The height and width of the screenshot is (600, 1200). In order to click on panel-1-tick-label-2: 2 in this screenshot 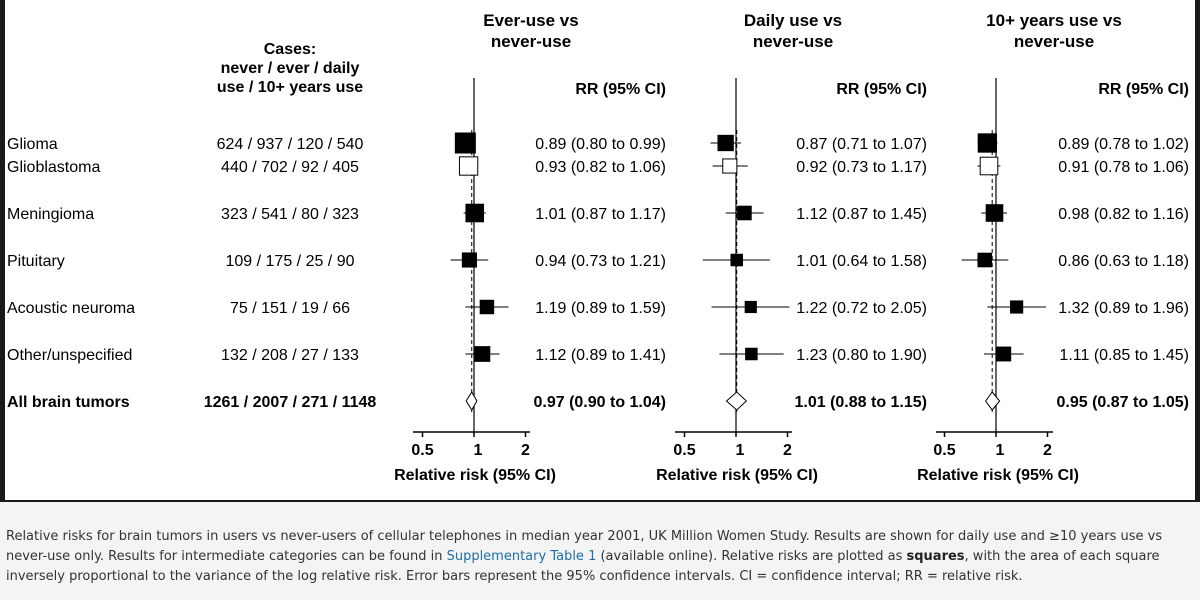, I will do `click(787, 450)`.